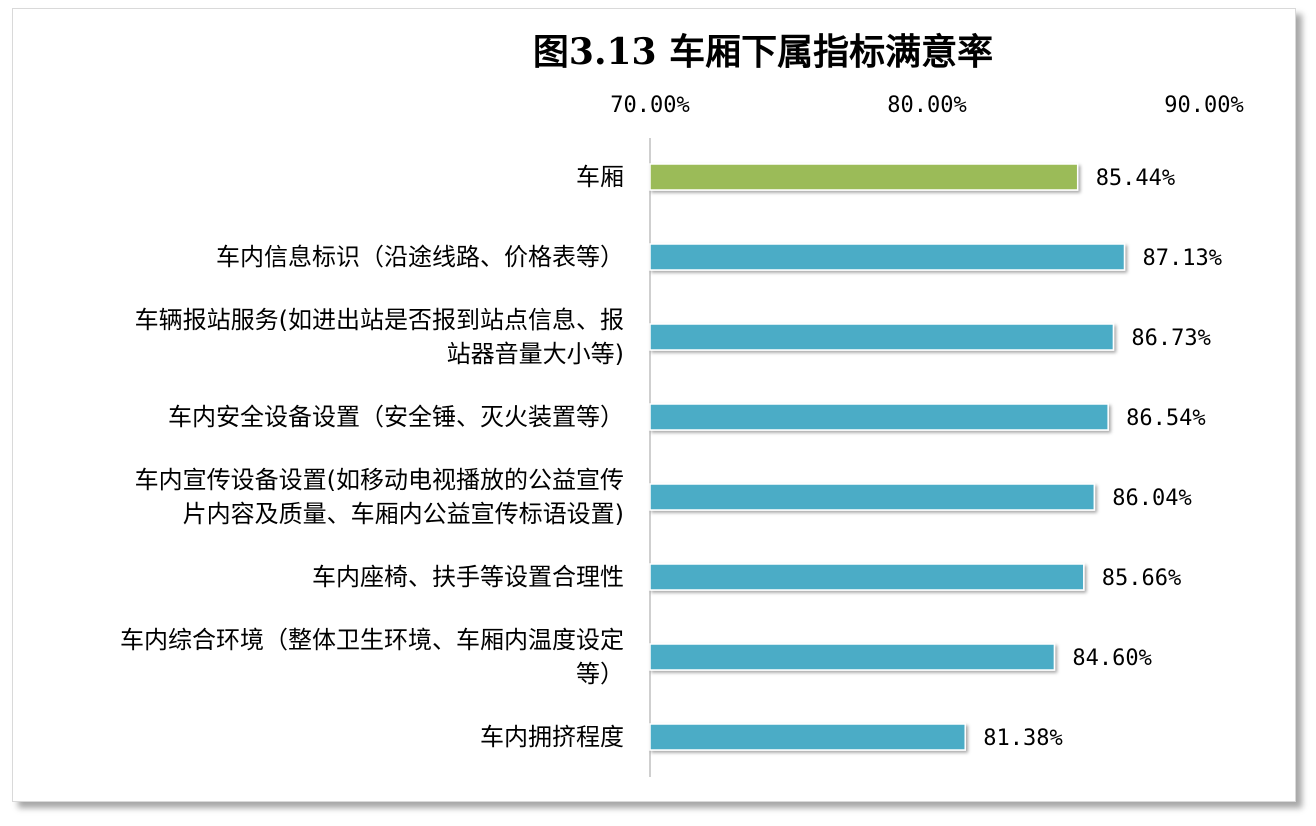 This screenshot has height=826, width=1316. What do you see at coordinates (396, 417) in the screenshot?
I see `category-label: 车内安全设备设置（安全锤、灭火装置等）` at bounding box center [396, 417].